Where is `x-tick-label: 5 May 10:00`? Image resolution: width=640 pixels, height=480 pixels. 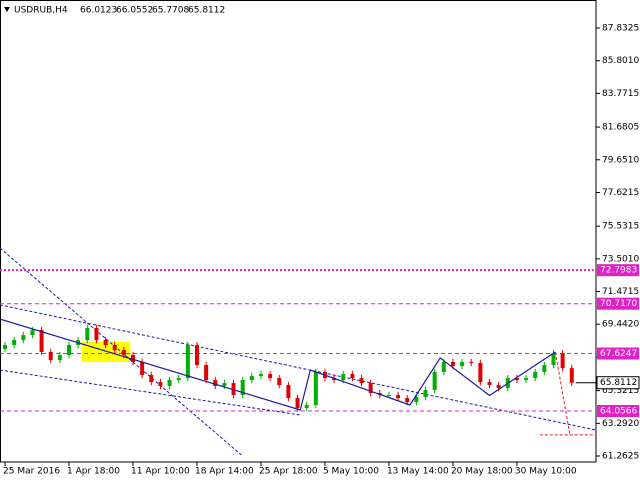
x-tick-label: 5 May 10:00 is located at coordinates (351, 472).